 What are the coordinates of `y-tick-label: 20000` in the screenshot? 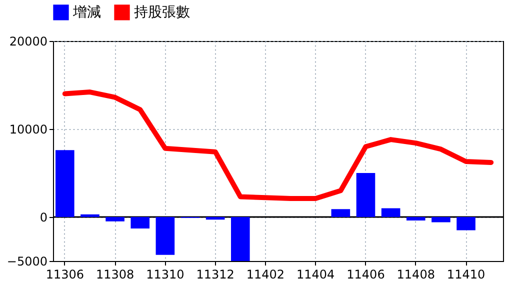 It's located at (28, 41).